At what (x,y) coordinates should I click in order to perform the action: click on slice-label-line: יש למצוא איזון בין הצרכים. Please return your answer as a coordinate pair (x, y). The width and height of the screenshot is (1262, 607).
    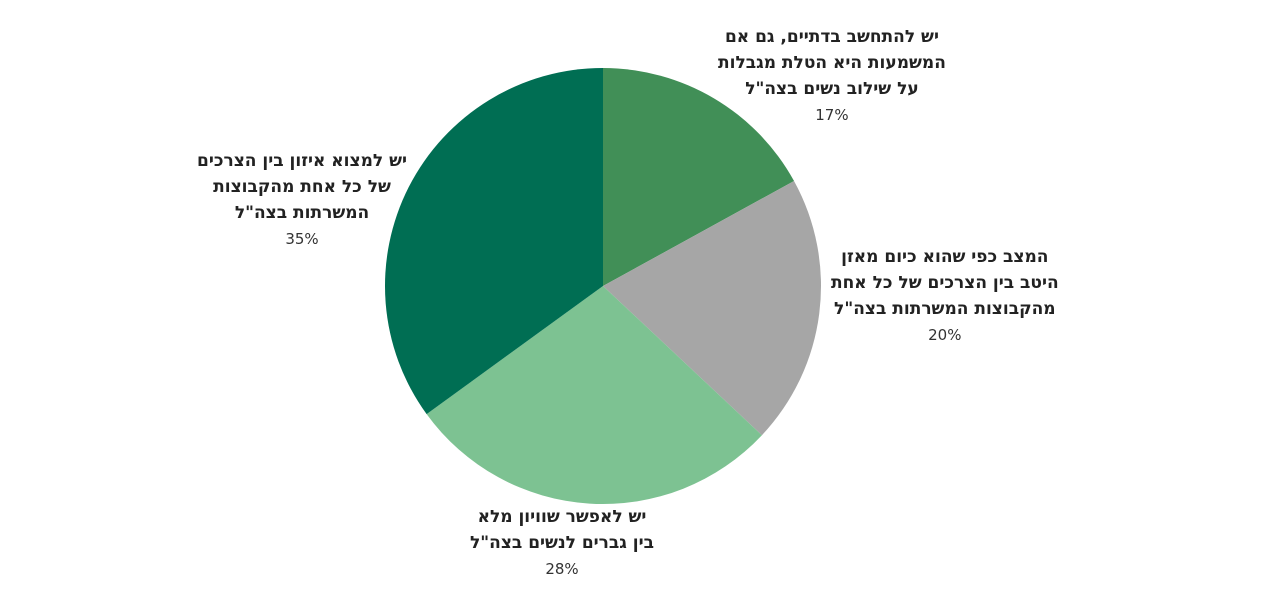
    Looking at the image, I should click on (302, 161).